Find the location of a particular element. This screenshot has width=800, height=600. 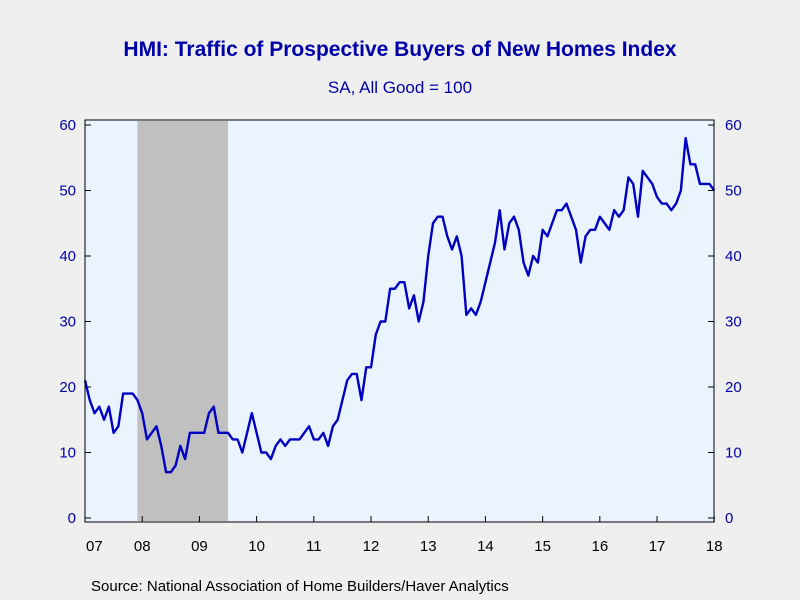

recession-shading is located at coordinates (183, 321).